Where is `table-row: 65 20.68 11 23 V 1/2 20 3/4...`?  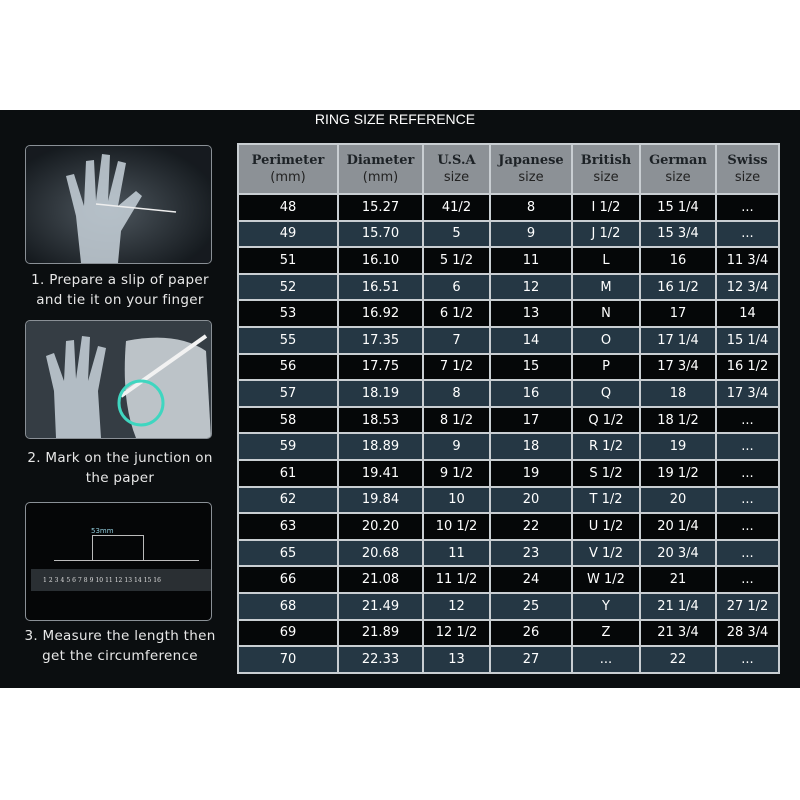
table-row: 65 20.68 11 23 V 1/2 20 3/4... is located at coordinates (508, 553).